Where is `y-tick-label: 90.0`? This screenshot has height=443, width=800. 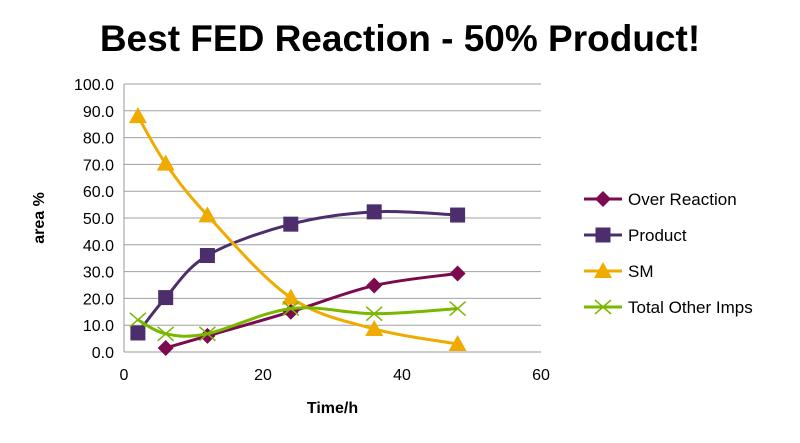
y-tick-label: 90.0 is located at coordinates (98, 112).